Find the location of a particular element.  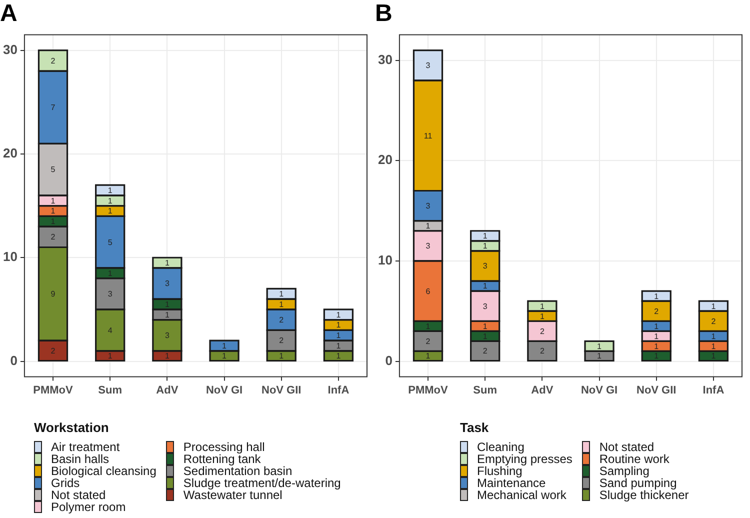

legend-label: Maintenance is located at coordinates (511, 483).